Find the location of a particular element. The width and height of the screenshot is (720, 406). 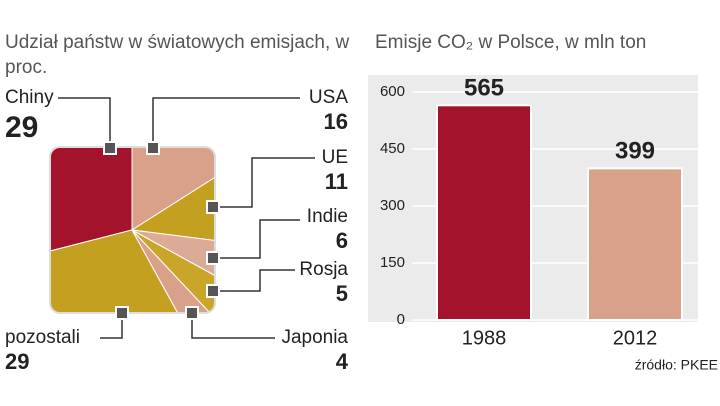

value-label: 565 is located at coordinates (484, 88).